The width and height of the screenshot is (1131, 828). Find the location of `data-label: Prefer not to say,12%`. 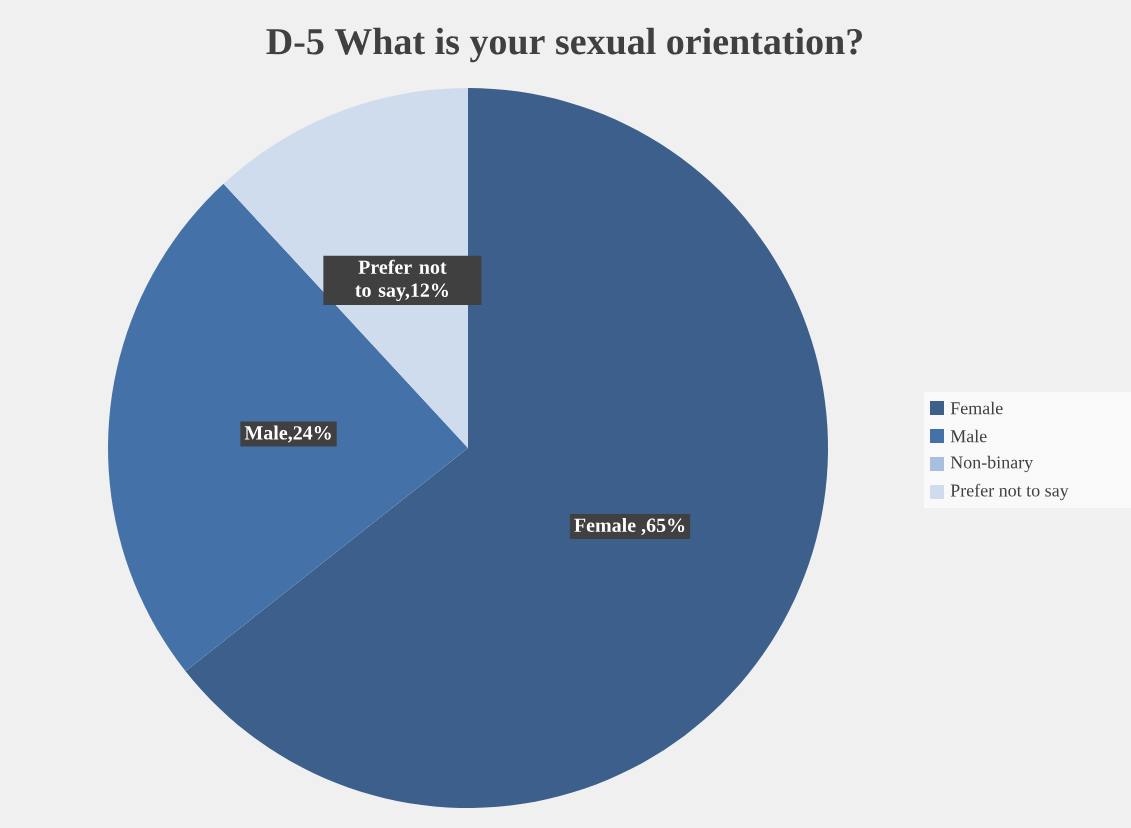

data-label: Prefer not to say,12% is located at coordinates (401, 280).